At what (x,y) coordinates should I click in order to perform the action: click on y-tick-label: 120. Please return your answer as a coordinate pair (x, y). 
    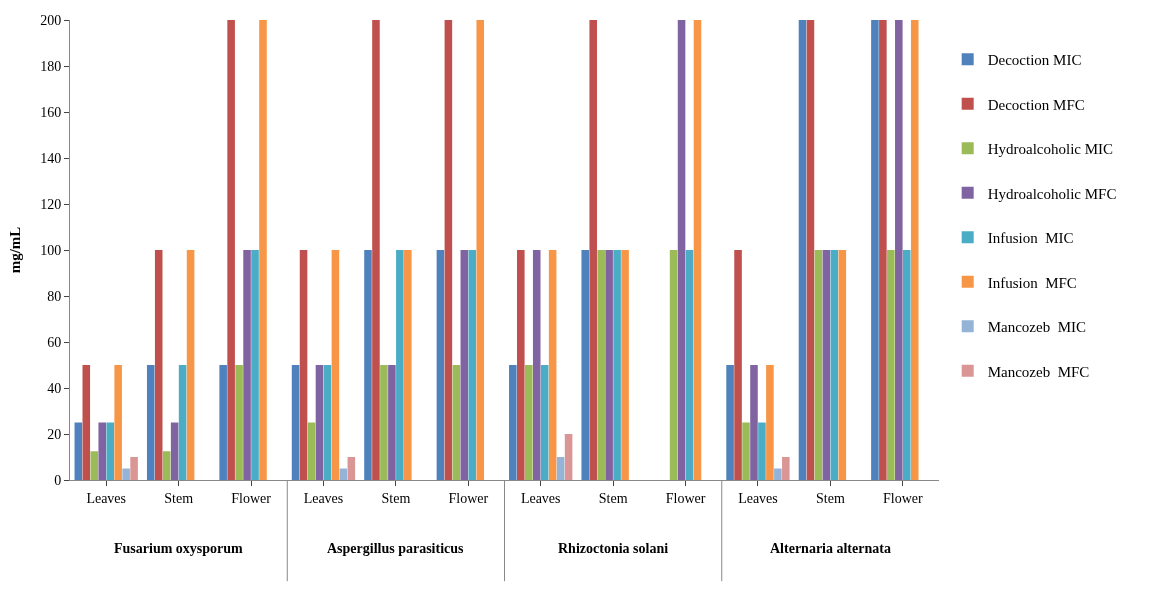
    Looking at the image, I should click on (51, 204).